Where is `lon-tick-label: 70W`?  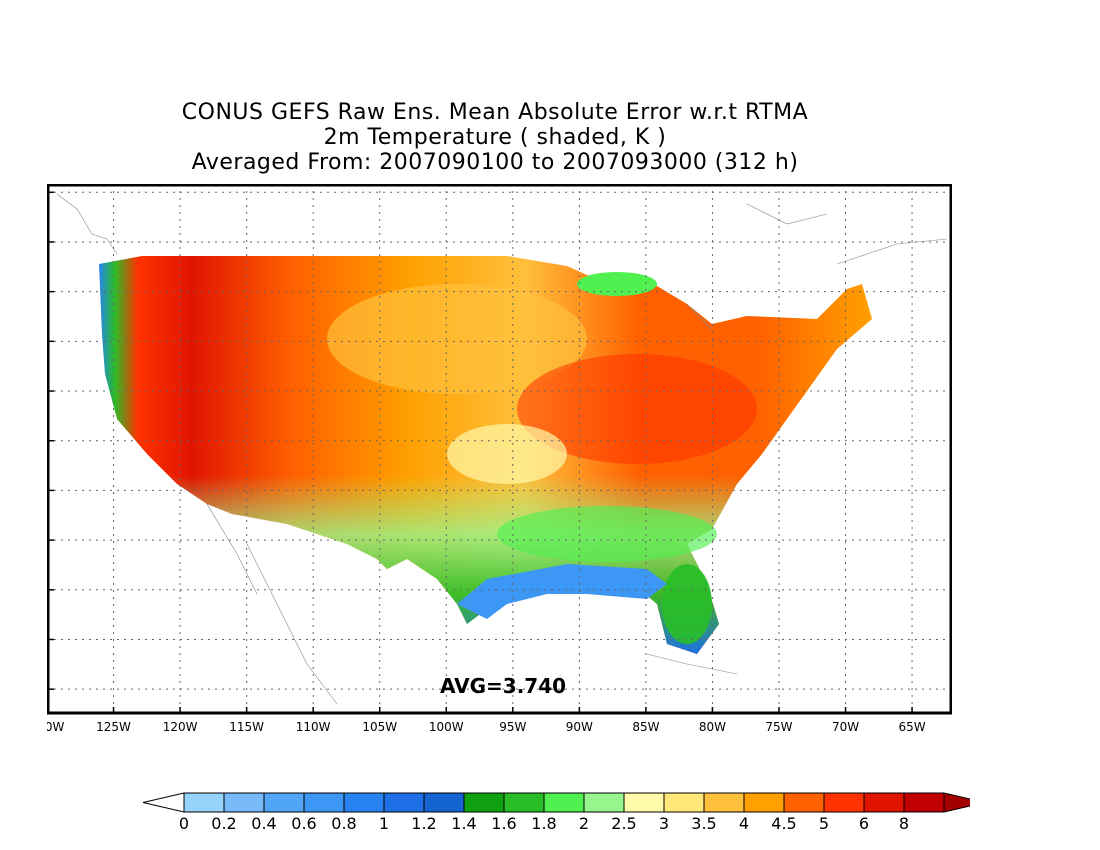
lon-tick-label: 70W is located at coordinates (845, 727).